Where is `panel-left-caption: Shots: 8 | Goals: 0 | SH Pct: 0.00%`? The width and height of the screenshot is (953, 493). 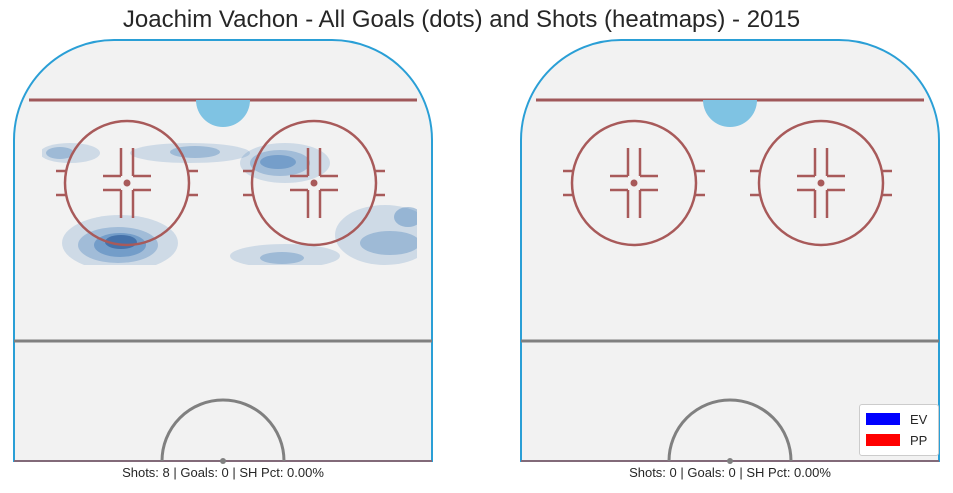 panel-left-caption: Shots: 8 | Goals: 0 | SH Pct: 0.00% is located at coordinates (223, 472).